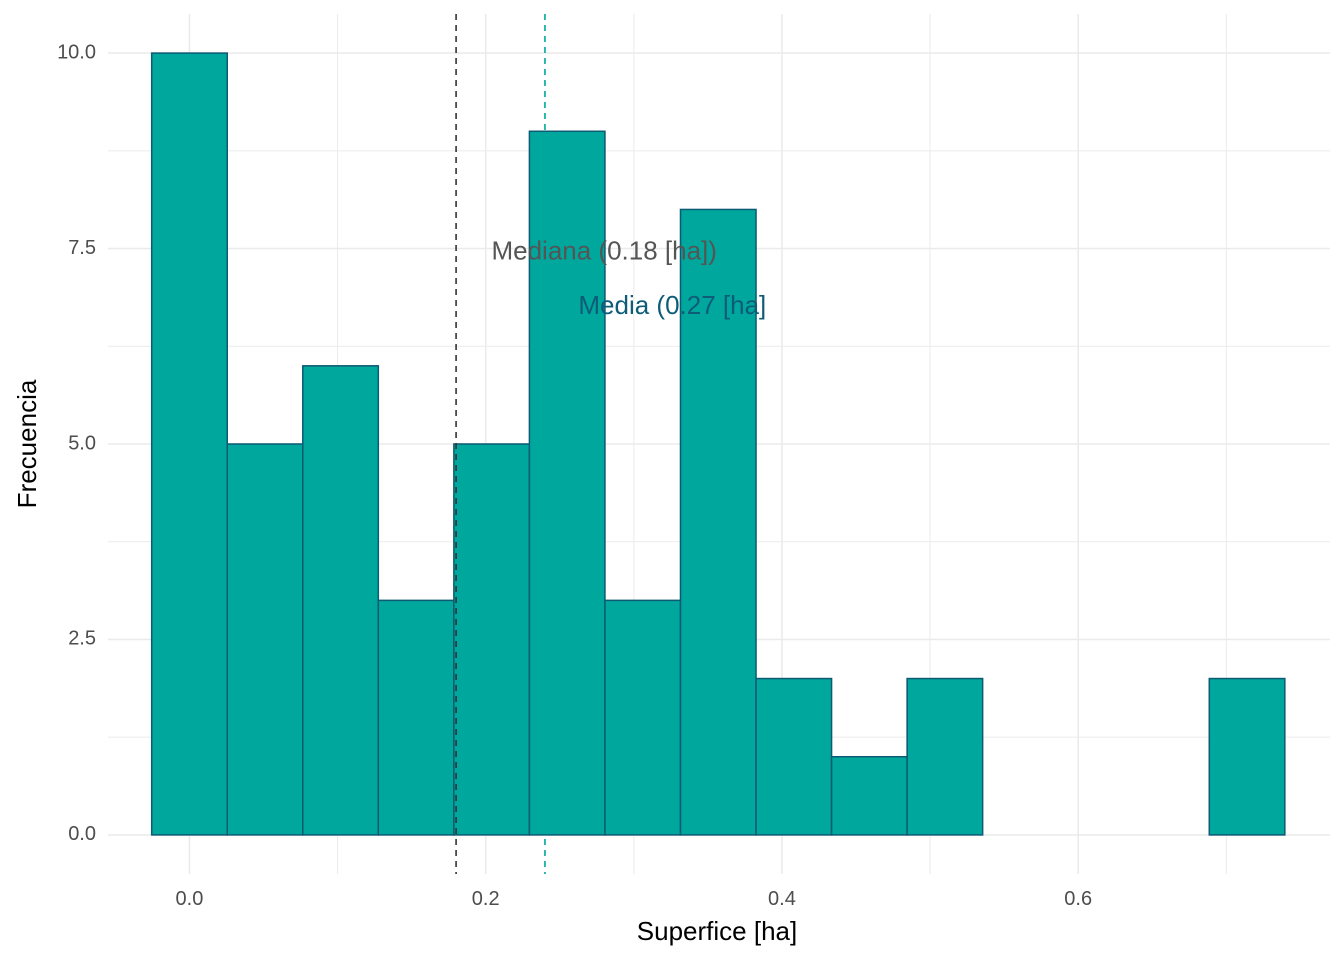 This screenshot has height=960, width=1344. I want to click on y-tick-label: 2.5, so click(82, 639).